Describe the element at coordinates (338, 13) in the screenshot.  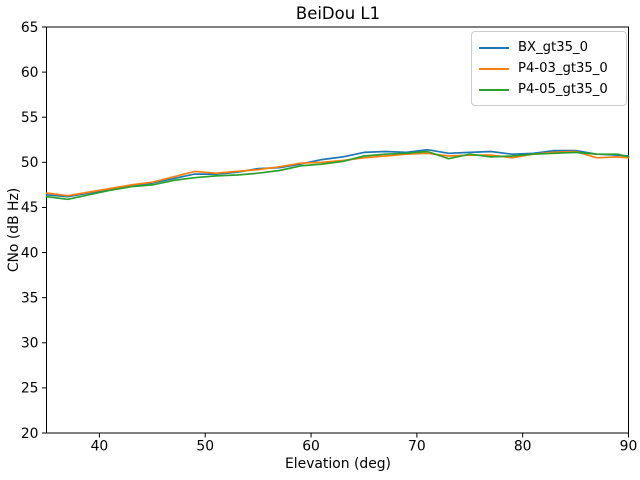
I see `chart-title: BeiDou L1` at that location.